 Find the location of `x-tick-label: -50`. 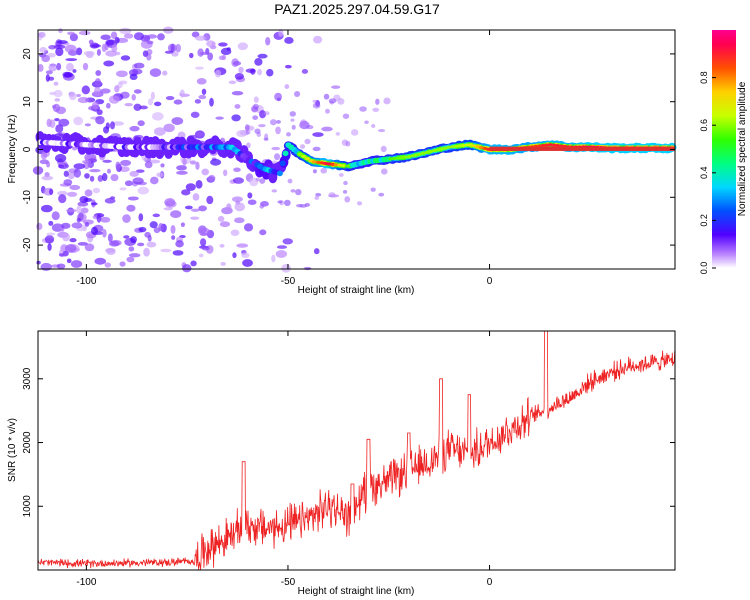

x-tick-label: -50 is located at coordinates (288, 582).